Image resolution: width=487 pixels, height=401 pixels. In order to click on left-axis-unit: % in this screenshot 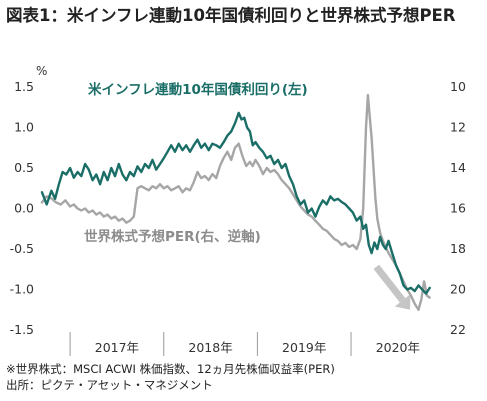, I will do `click(41, 71)`.